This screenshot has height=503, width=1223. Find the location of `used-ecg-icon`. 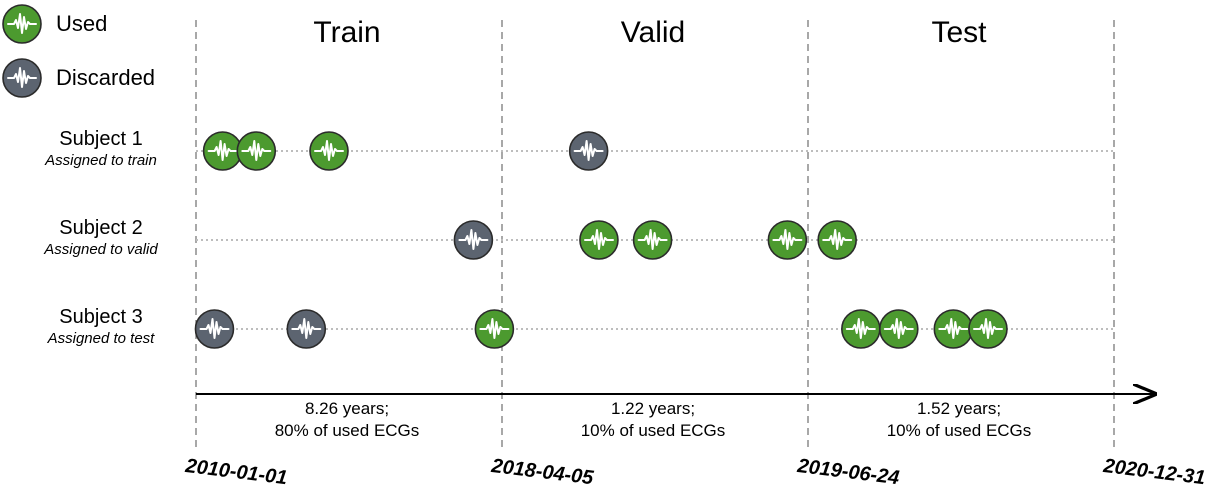

used-ecg-icon is located at coordinates (22, 24).